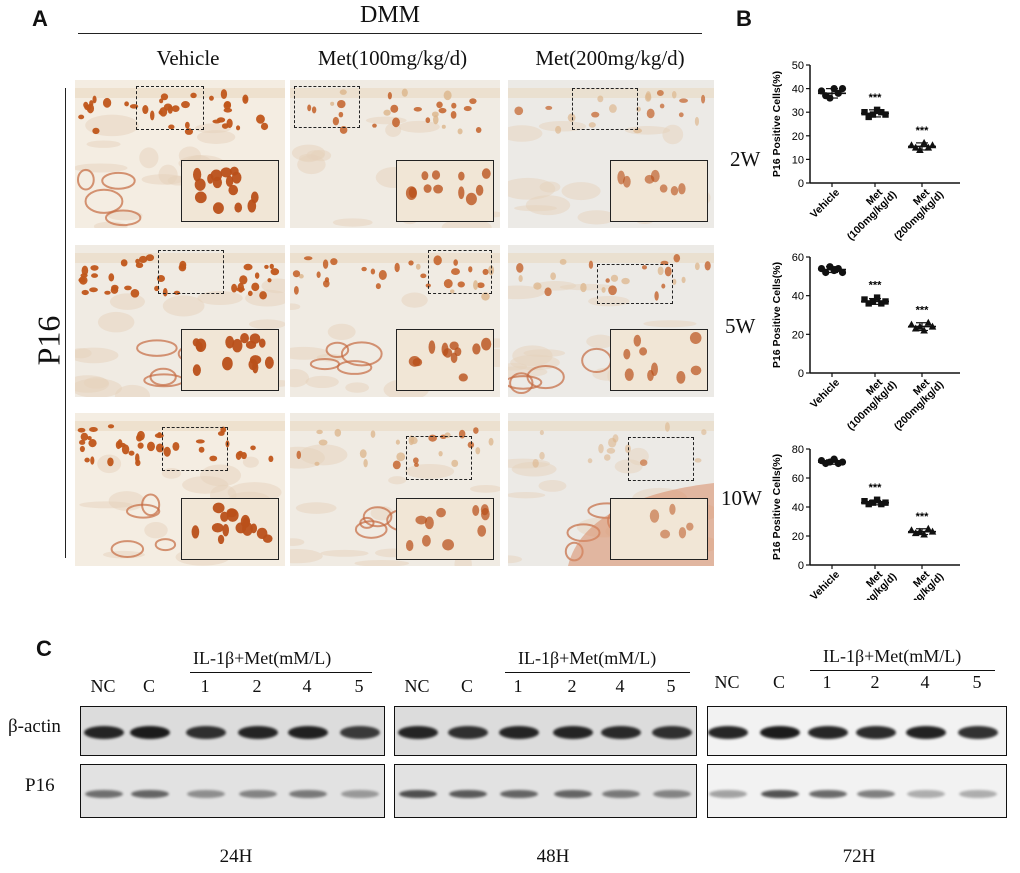 Image resolution: width=1020 pixels, height=873 pixels. I want to click on row-label-p16: P16, so click(48, 340).